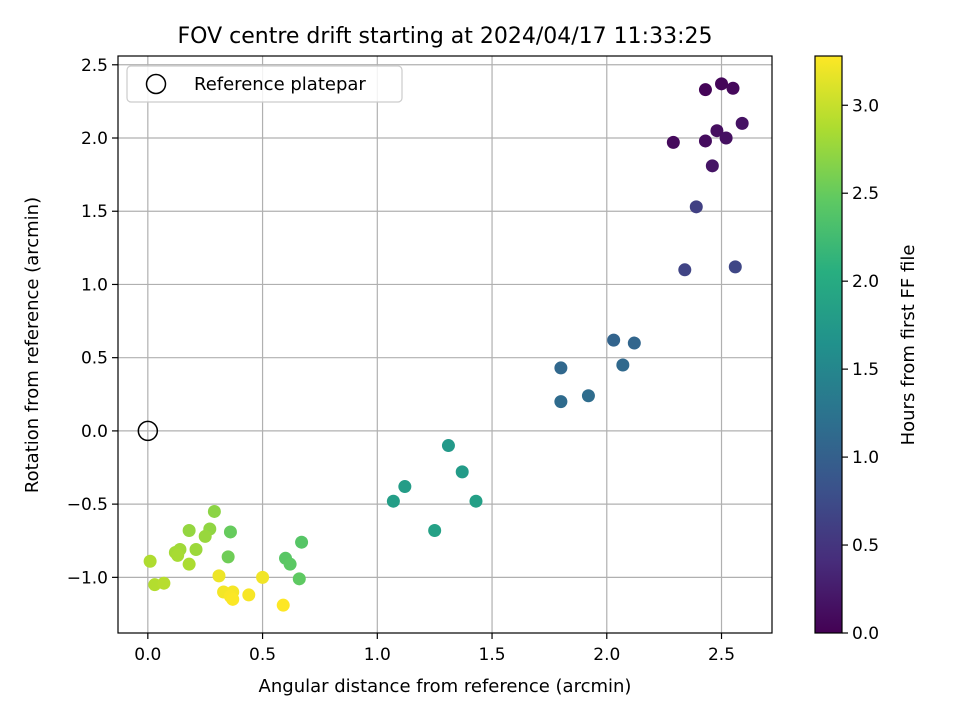 This screenshot has width=960, height=724. What do you see at coordinates (92, 322) in the screenshot?
I see `y-axis-ticks: −1.0 −0.5 0.0 0.5 1.0 1.5 2.0 2.5` at bounding box center [92, 322].